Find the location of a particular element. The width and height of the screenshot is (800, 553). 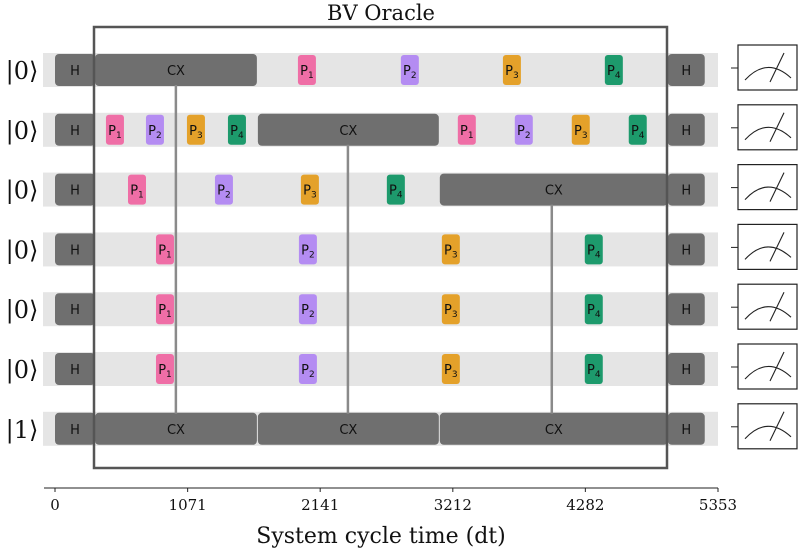

qubit-row-3: |0⟩ H P1 P2 P3 P4 H is located at coordinates (402, 246).